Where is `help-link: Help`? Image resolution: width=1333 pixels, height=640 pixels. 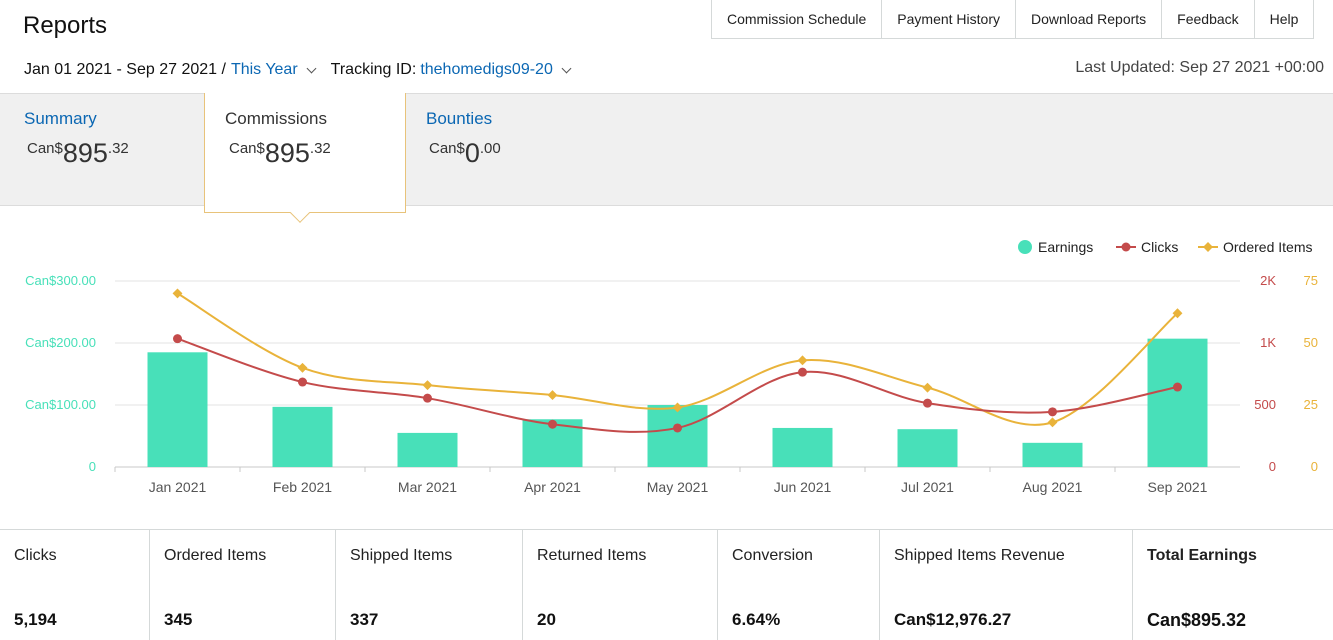 help-link: Help is located at coordinates (1285, 19).